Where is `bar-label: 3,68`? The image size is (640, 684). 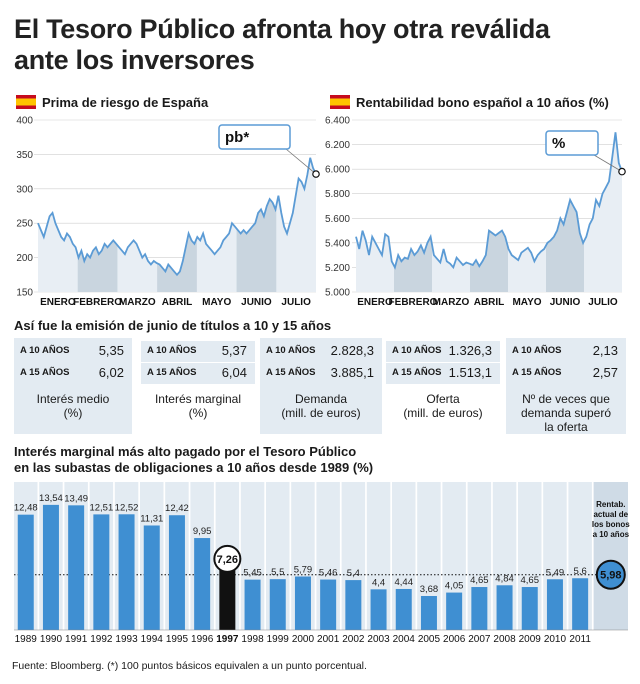 bar-label: 3,68 is located at coordinates (429, 589).